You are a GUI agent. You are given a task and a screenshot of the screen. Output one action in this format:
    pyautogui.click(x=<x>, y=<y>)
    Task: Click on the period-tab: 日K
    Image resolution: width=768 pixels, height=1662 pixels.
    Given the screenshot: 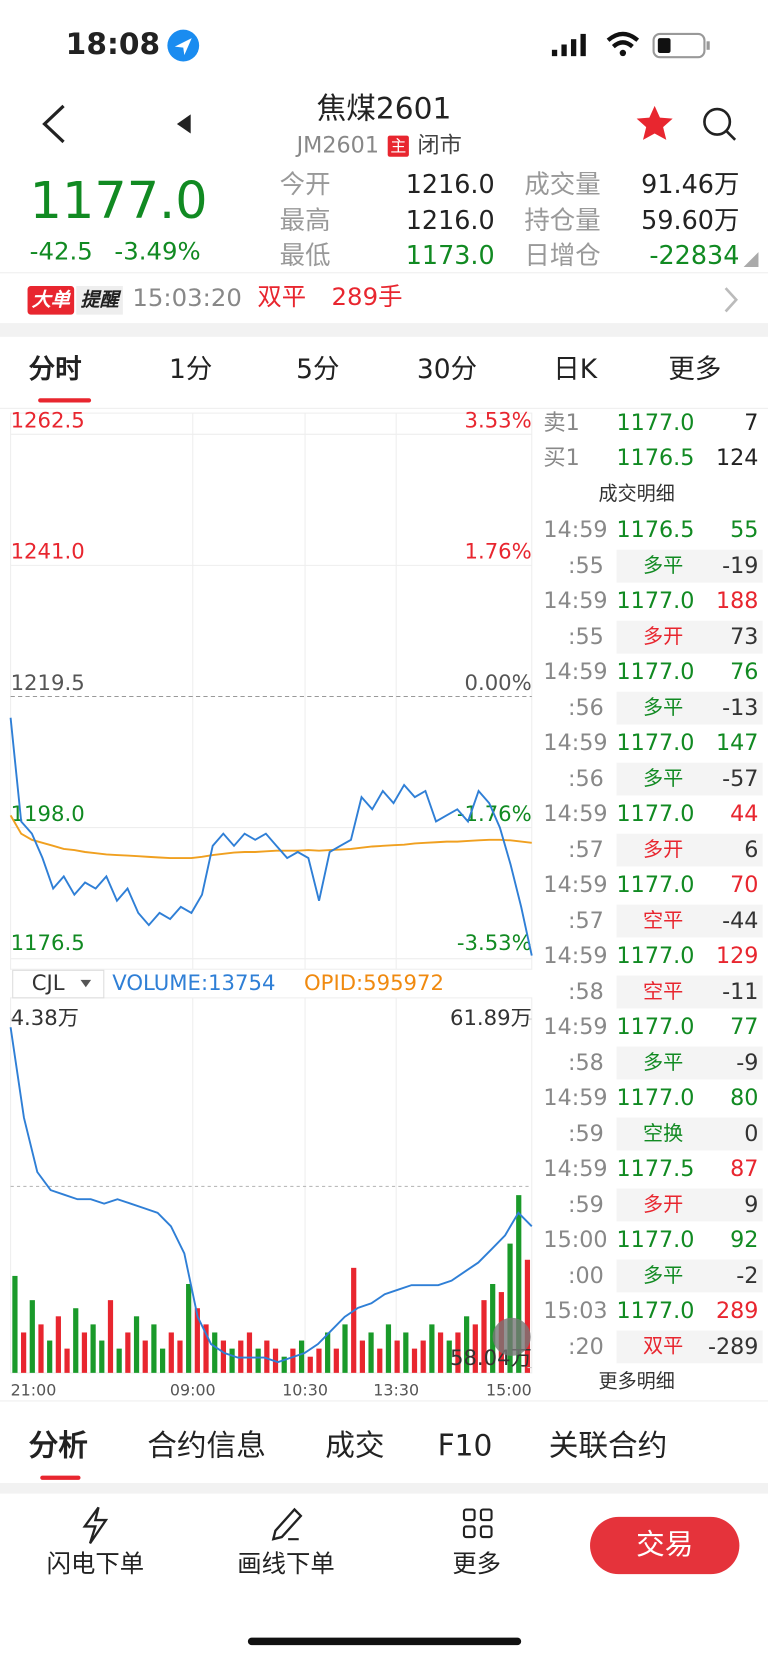 What is the action you would take?
    pyautogui.click(x=575, y=369)
    